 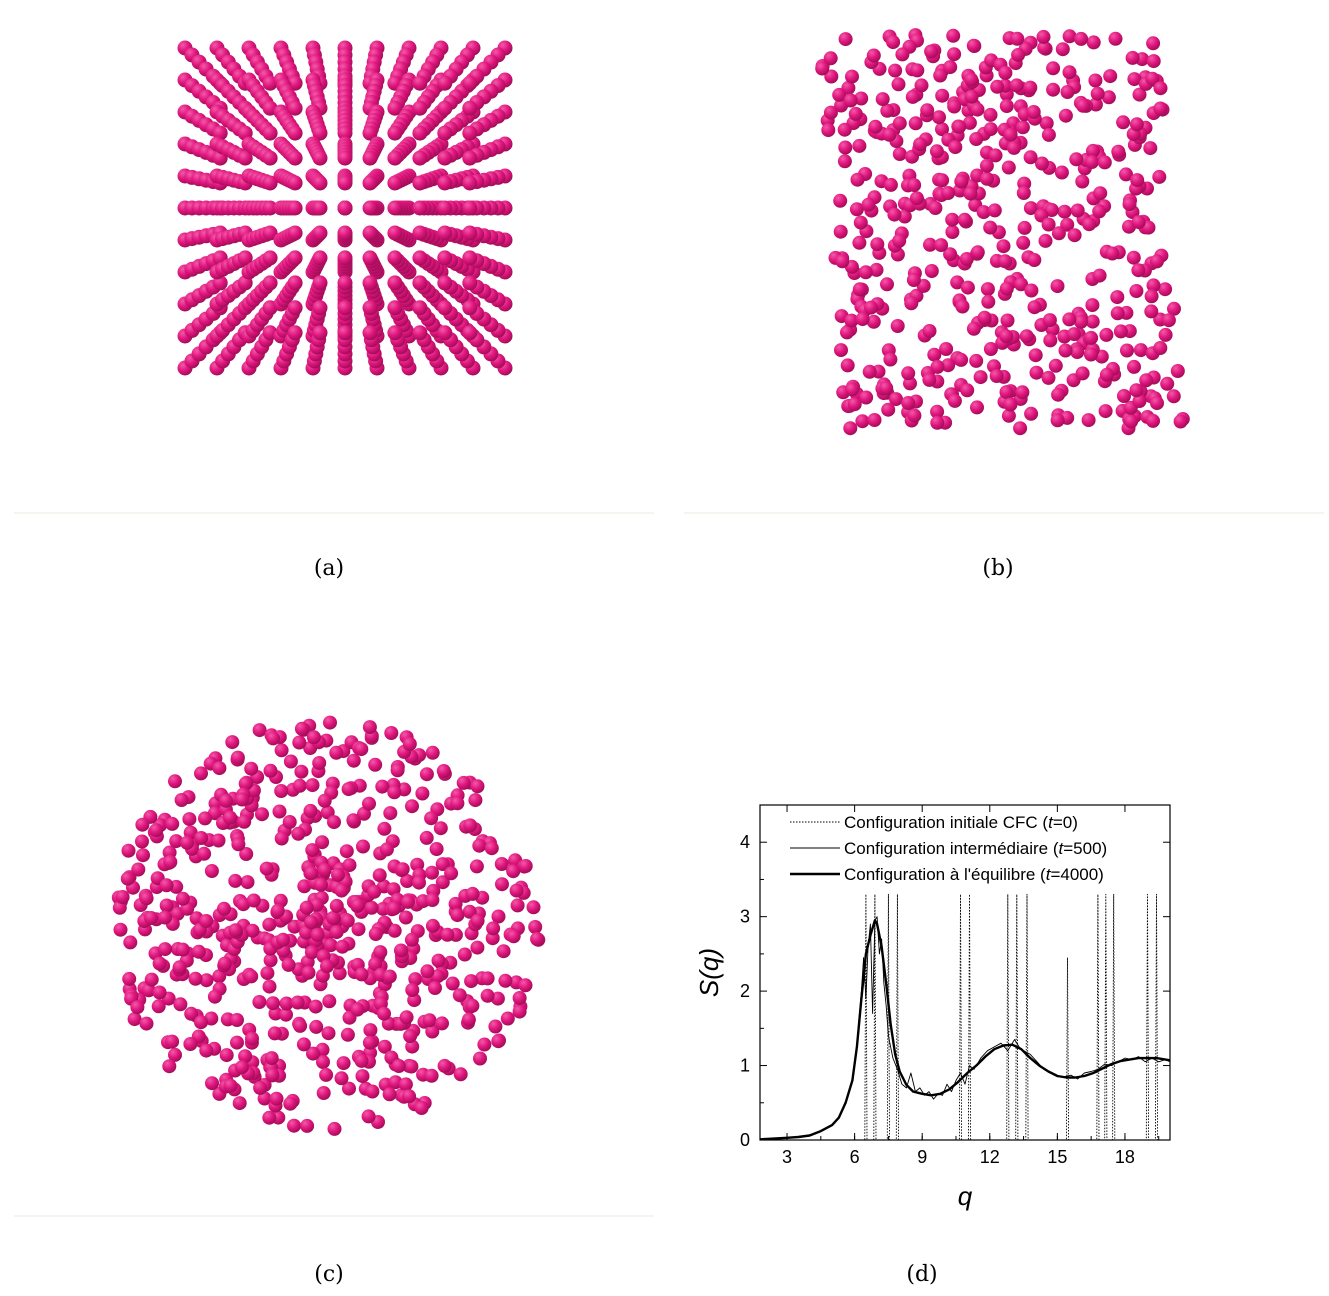 What do you see at coordinates (745, 842) in the screenshot?
I see `y-tick-label: 4` at bounding box center [745, 842].